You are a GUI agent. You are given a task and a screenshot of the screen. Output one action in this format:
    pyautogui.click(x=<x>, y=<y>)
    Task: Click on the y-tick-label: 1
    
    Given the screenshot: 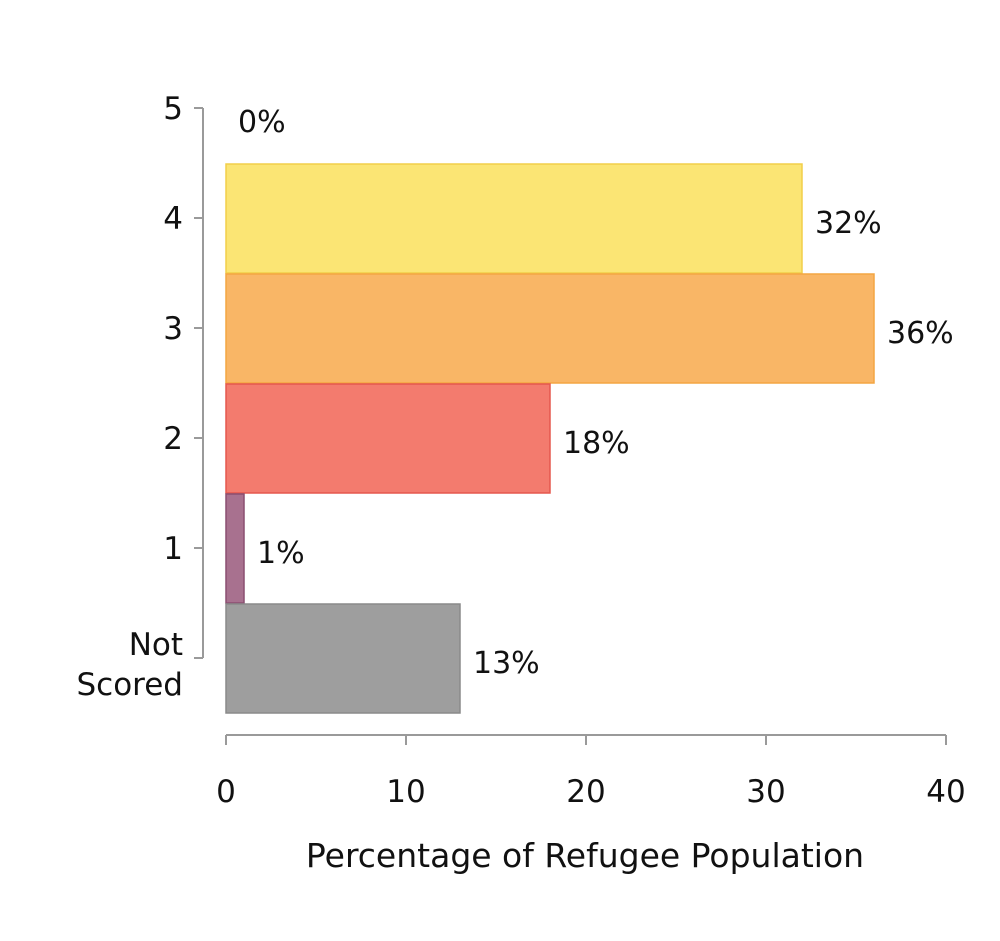 What is the action you would take?
    pyautogui.click(x=173, y=549)
    